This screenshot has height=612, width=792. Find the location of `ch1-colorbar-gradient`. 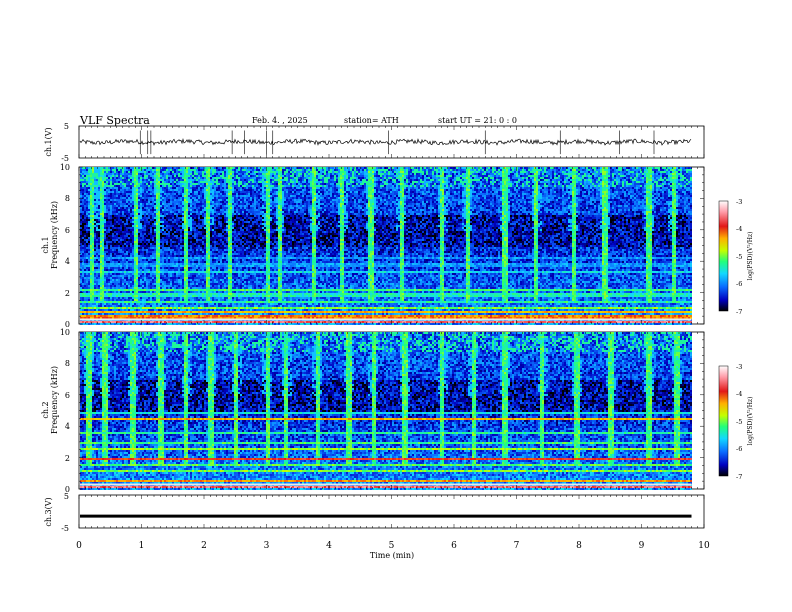

ch1-colorbar-gradient is located at coordinates (723, 256).